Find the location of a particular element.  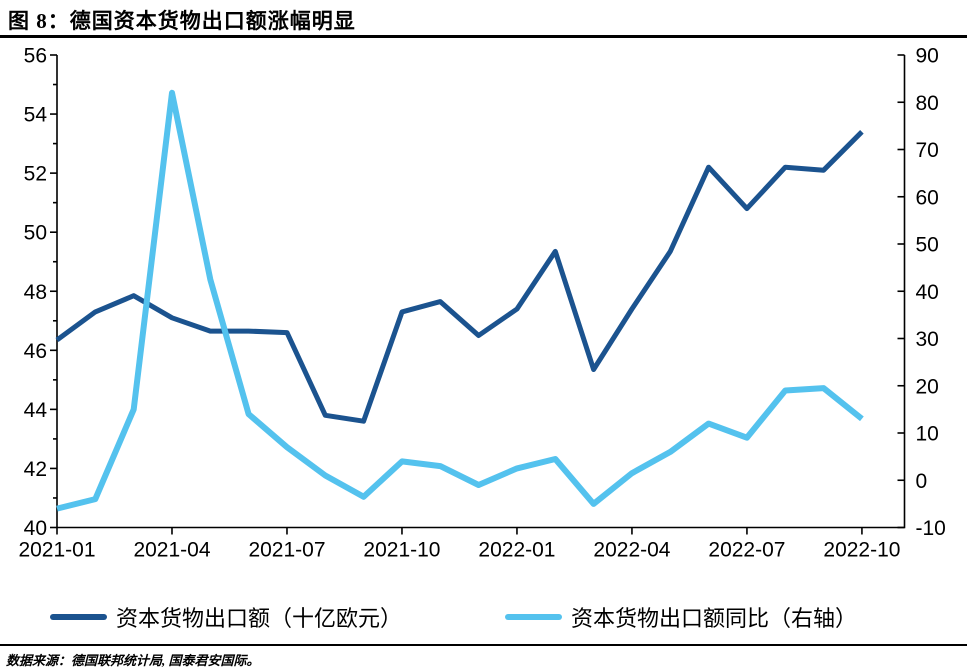

right-axis-tick-label: 60 is located at coordinates (927, 197).